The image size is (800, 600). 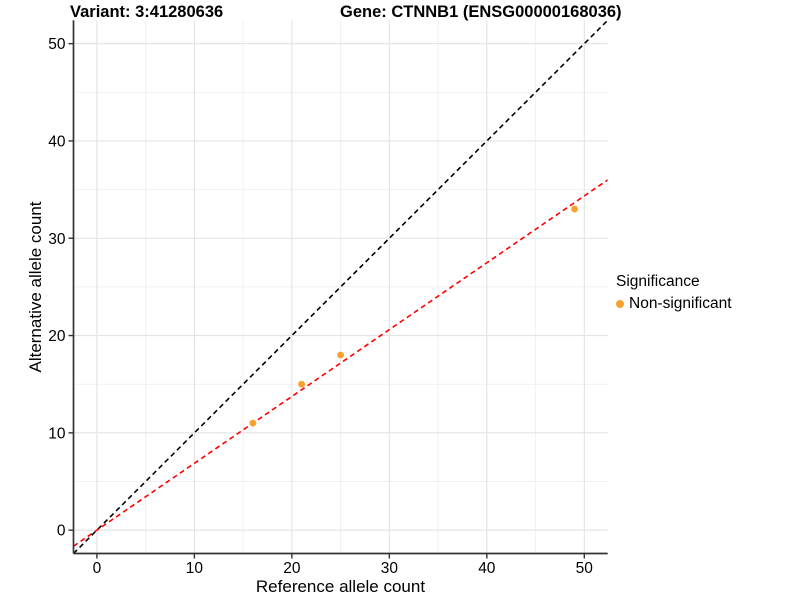 What do you see at coordinates (340, 586) in the screenshot?
I see `x-axis-title: Reference allele count` at bounding box center [340, 586].